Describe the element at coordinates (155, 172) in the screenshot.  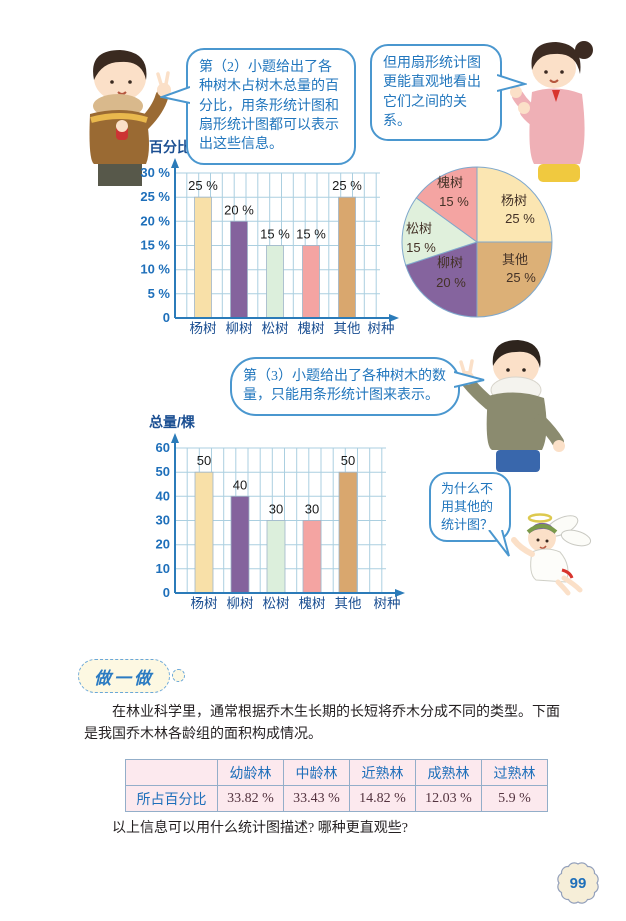
I see `svg-text: 30 %` at that location.